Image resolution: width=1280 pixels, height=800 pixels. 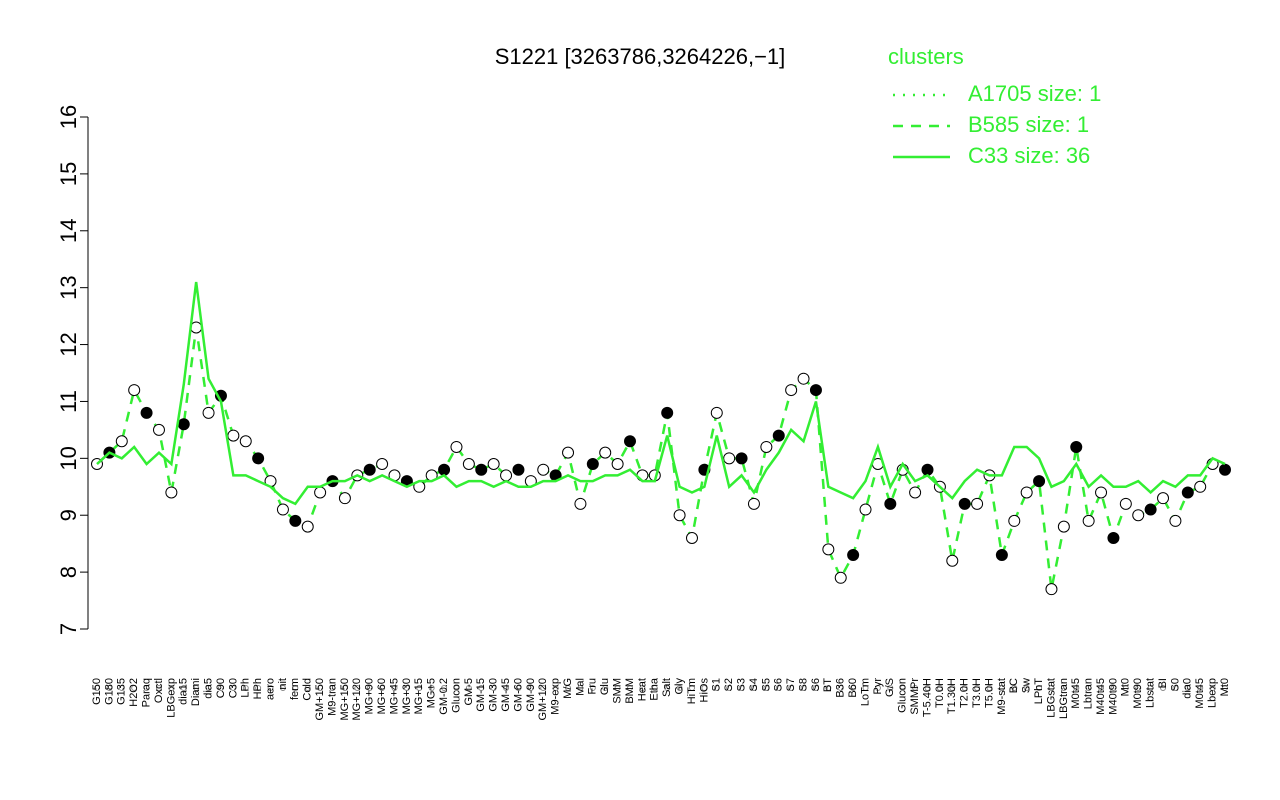 I want to click on x-tick-label: Mal, so click(x=580, y=687).